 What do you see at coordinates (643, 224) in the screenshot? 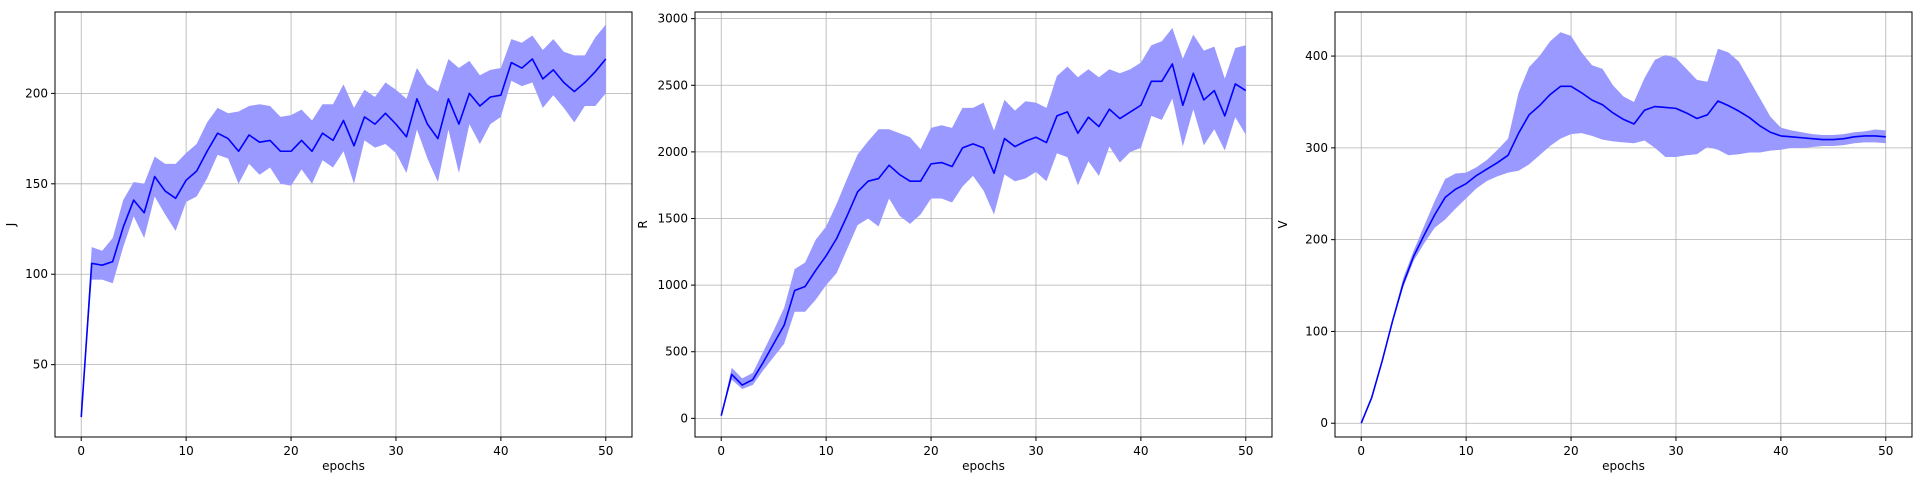
I see `y-axis-label: R` at bounding box center [643, 224].